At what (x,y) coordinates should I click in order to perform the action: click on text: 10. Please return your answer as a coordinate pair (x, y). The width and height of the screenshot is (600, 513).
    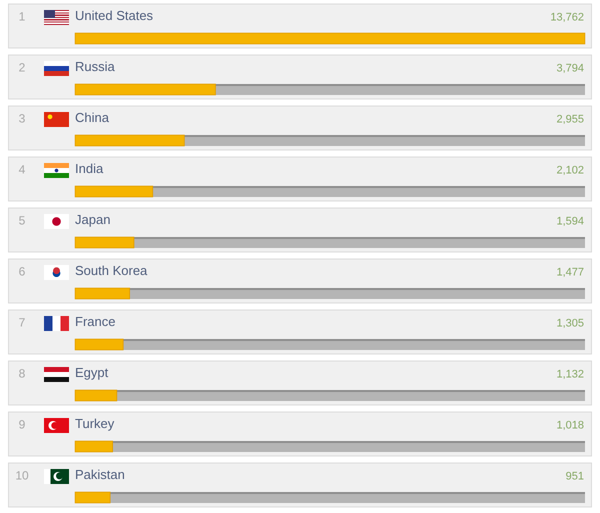
    Looking at the image, I should click on (22, 475).